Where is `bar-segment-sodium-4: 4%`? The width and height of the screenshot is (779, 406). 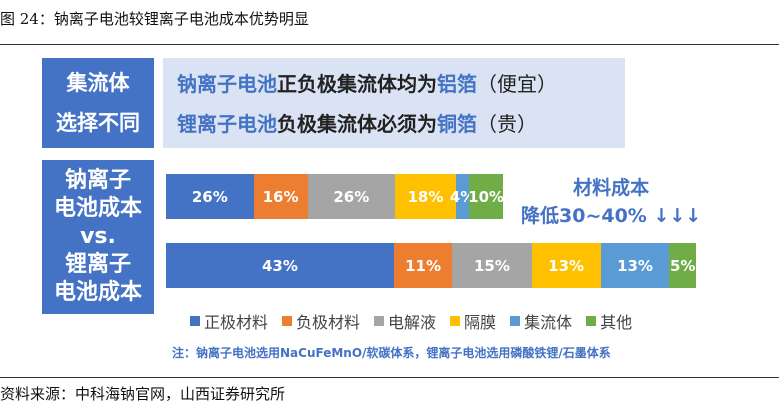 bar-segment-sodium-4: 4% is located at coordinates (462, 196).